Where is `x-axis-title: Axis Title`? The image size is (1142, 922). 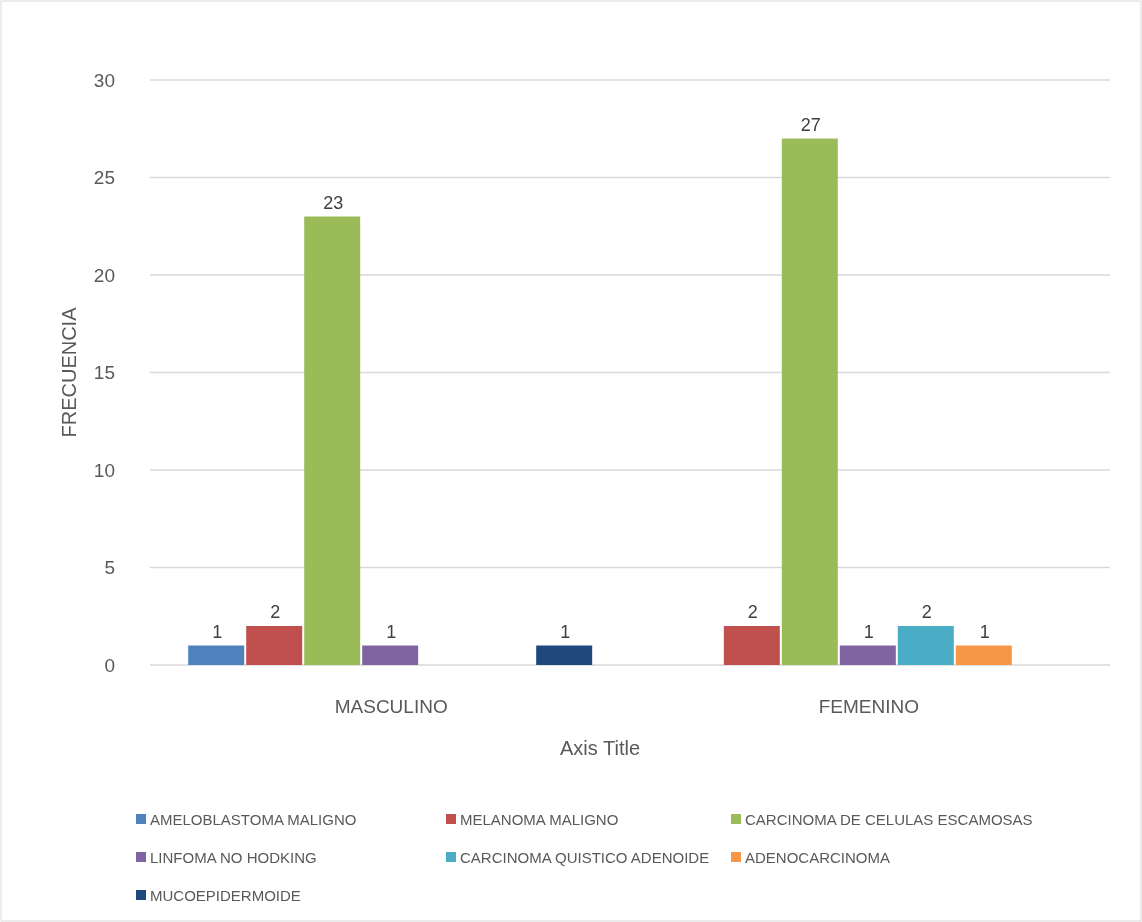
x-axis-title: Axis Title is located at coordinates (600, 748).